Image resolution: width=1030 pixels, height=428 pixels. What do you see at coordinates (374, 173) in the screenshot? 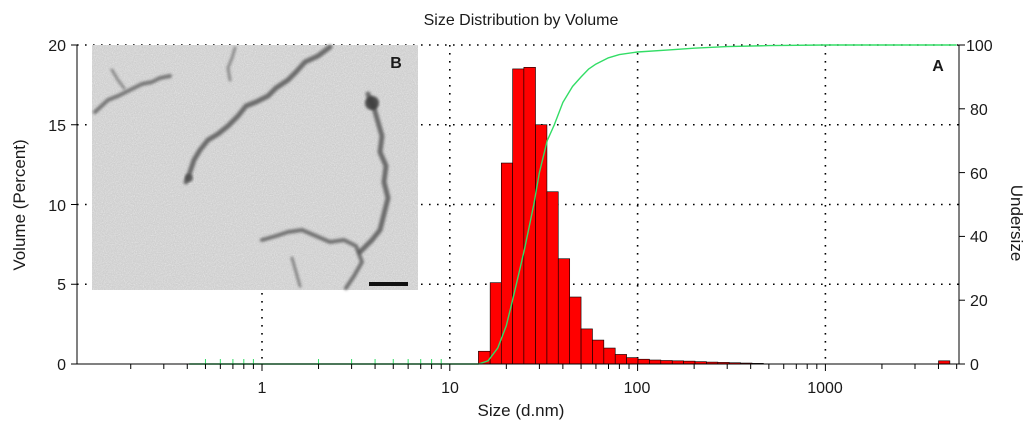
I see `particle-chain-right` at bounding box center [374, 173].